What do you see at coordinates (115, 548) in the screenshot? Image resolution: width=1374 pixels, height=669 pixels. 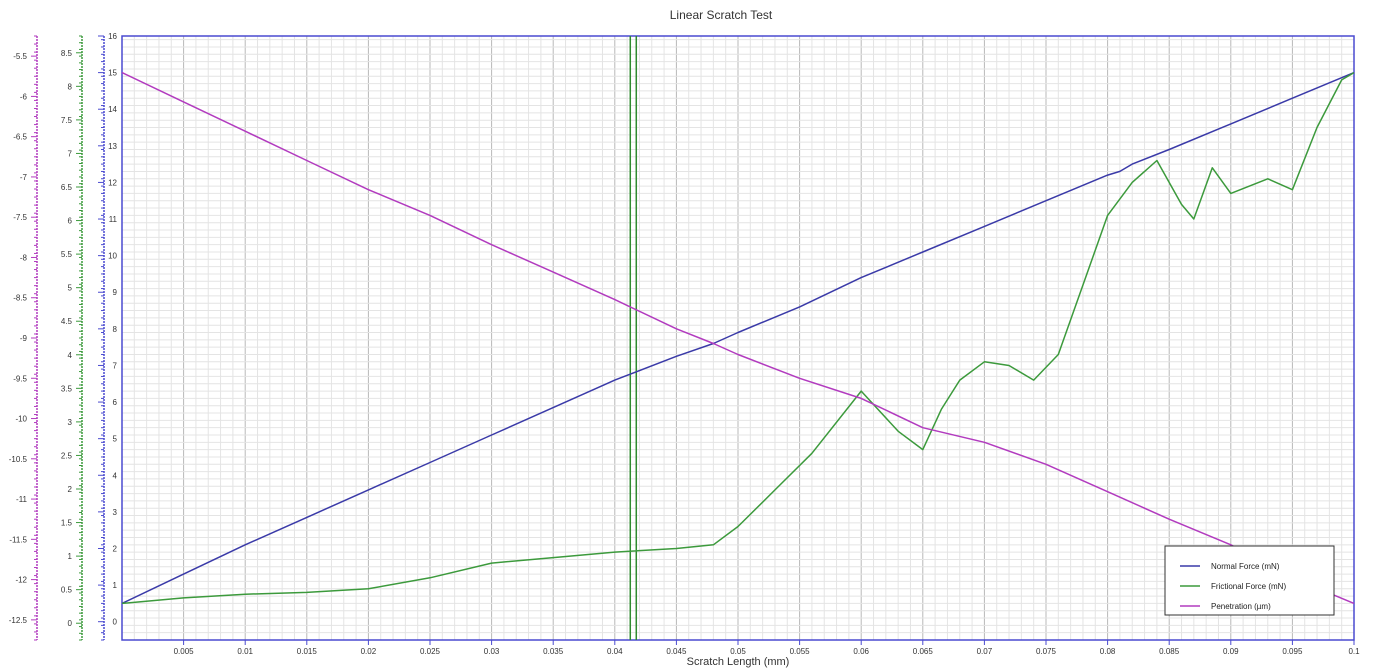 I see `normal_force-tick-label: 2` at bounding box center [115, 548].